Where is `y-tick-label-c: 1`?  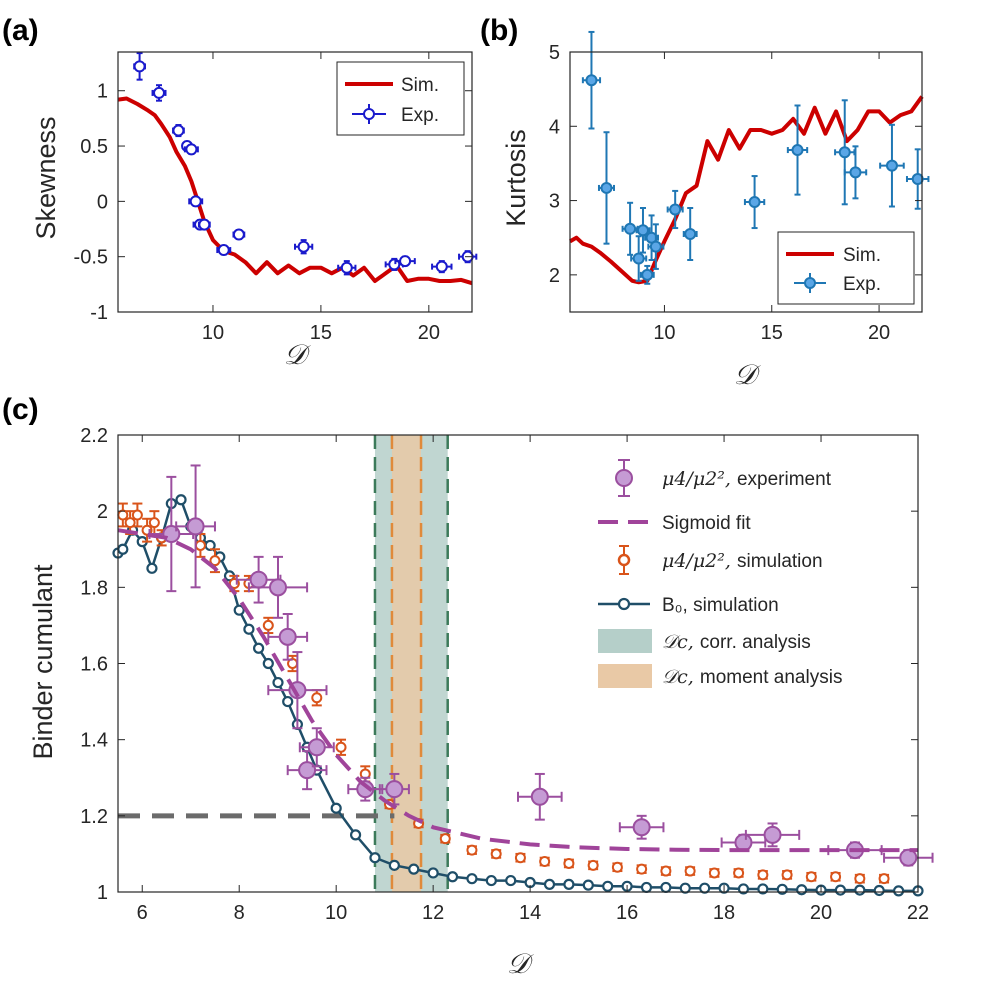 y-tick-label-c: 1 is located at coordinates (102, 893).